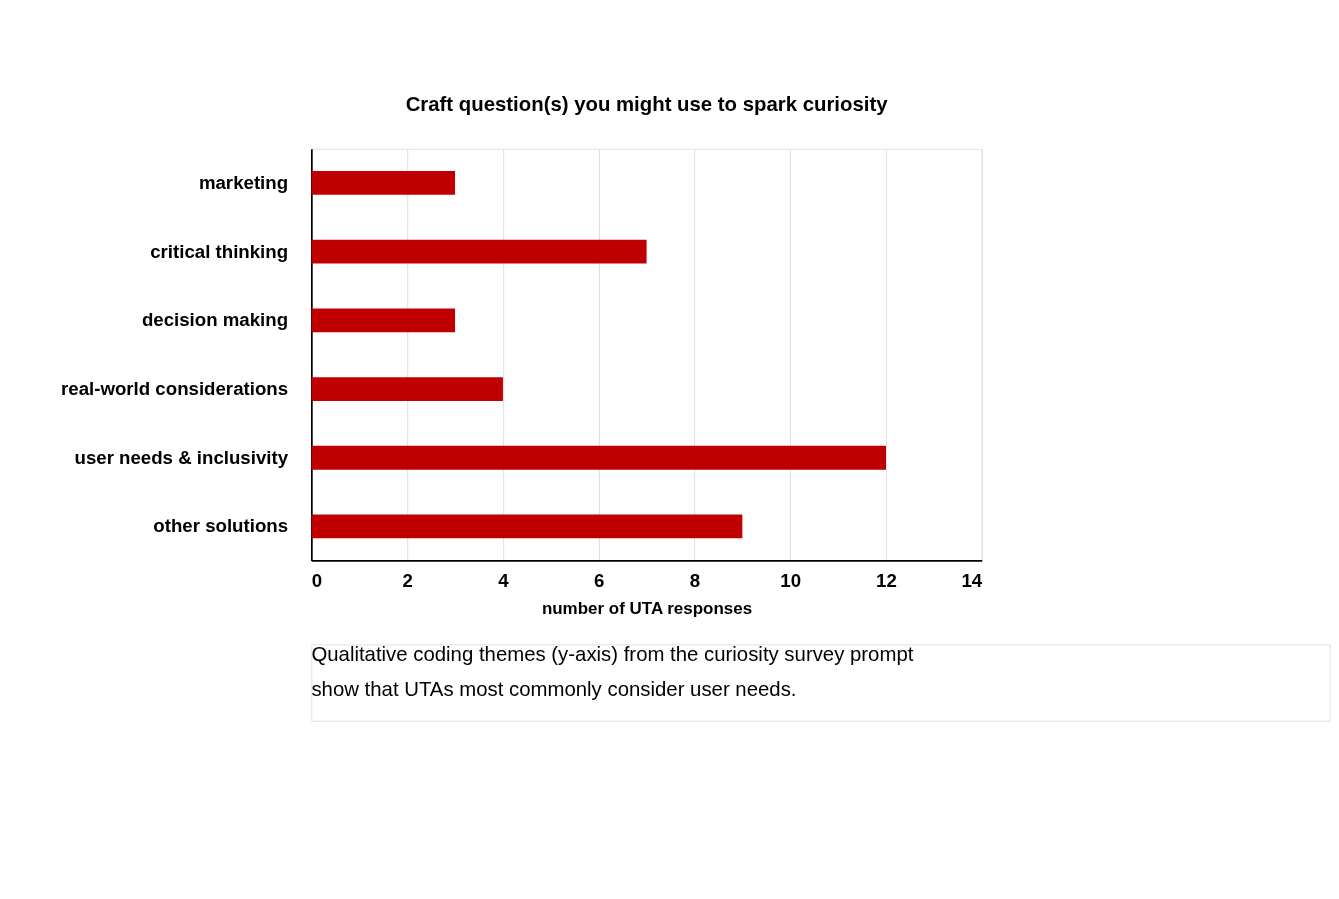 Image resolution: width=1339 pixels, height=899 pixels. Describe the element at coordinates (407, 581) in the screenshot. I see `x-tick-label: 2` at that location.